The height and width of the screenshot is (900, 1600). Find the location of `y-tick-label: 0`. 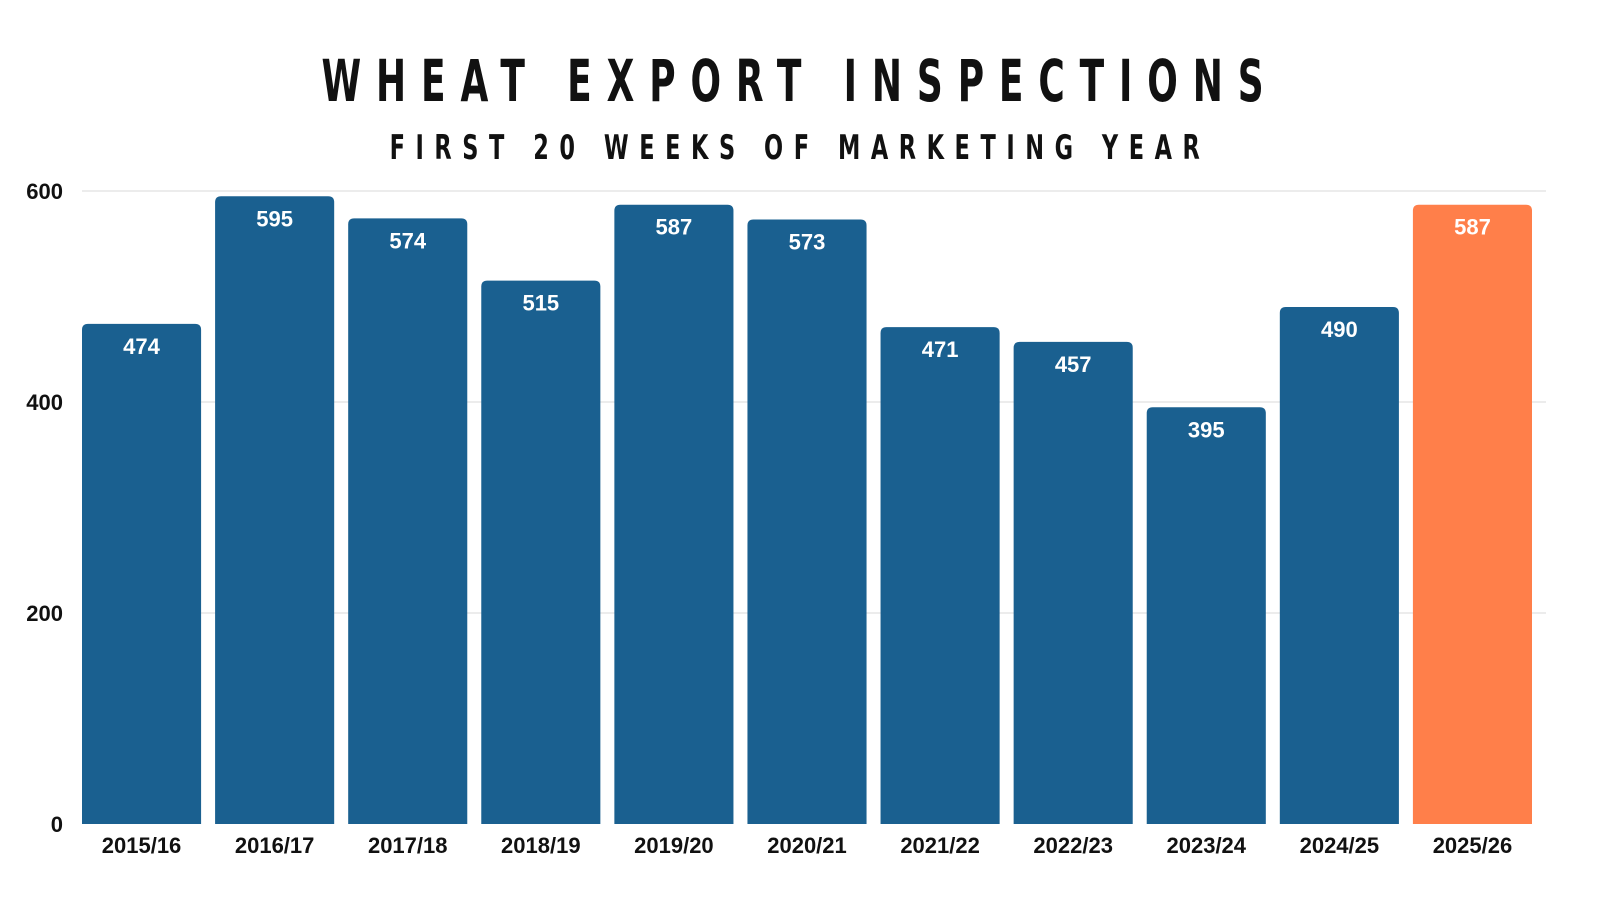

y-tick-label: 0 is located at coordinates (57, 824).